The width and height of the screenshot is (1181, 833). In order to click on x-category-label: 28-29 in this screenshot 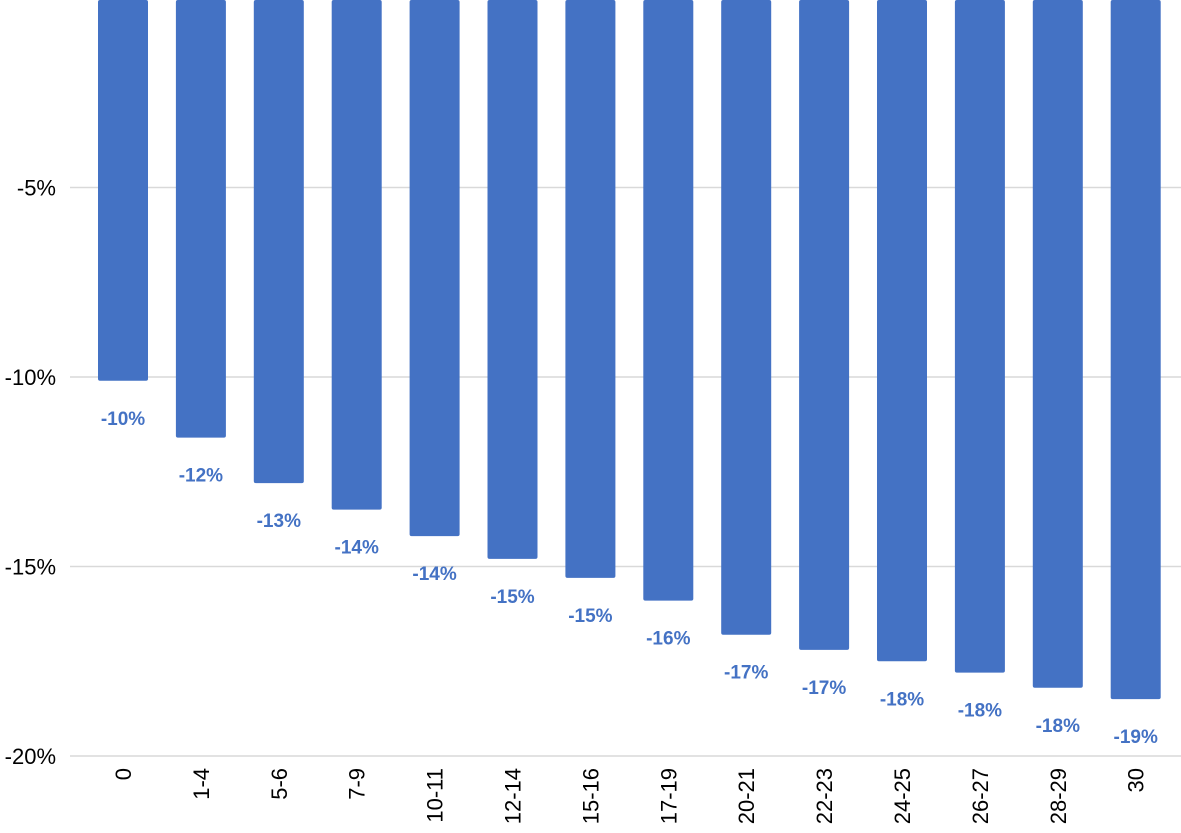, I will do `click(1058, 796)`.